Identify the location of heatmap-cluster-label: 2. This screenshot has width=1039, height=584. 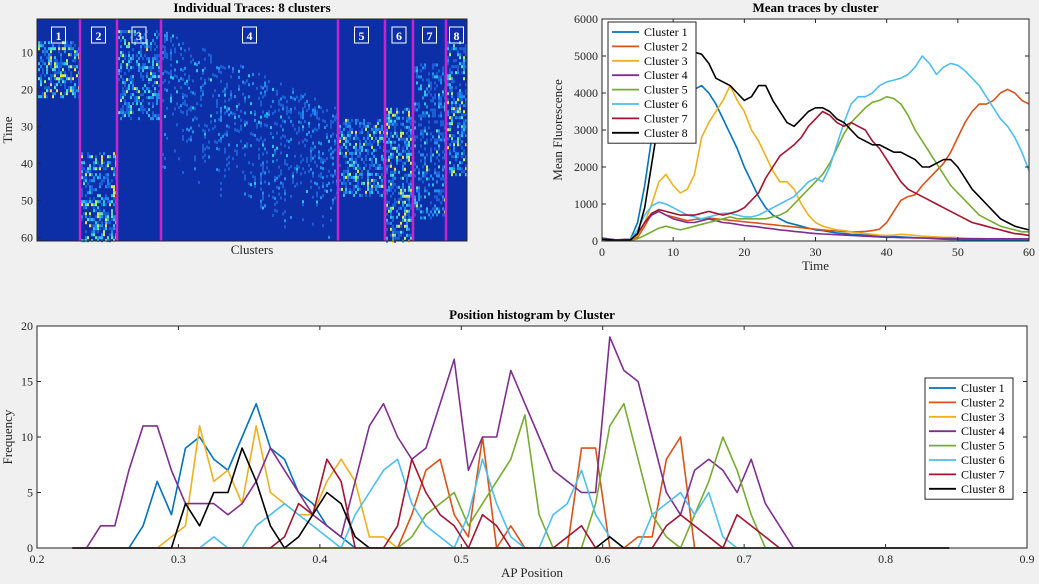
(99, 36).